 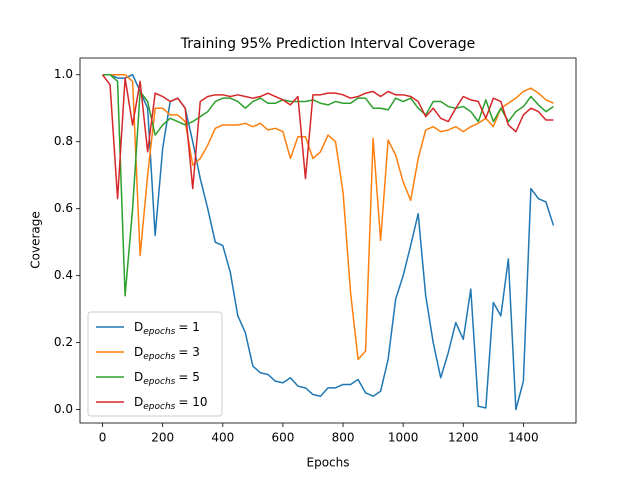 What do you see at coordinates (155, 364) in the screenshot?
I see `legend-box` at bounding box center [155, 364].